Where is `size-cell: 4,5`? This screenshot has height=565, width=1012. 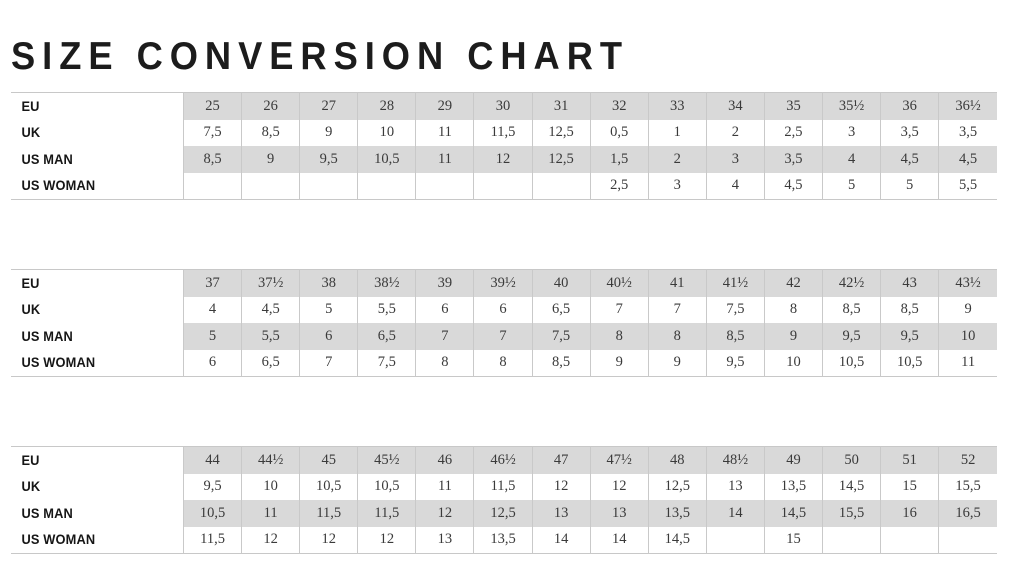 size-cell: 4,5 is located at coordinates (794, 186).